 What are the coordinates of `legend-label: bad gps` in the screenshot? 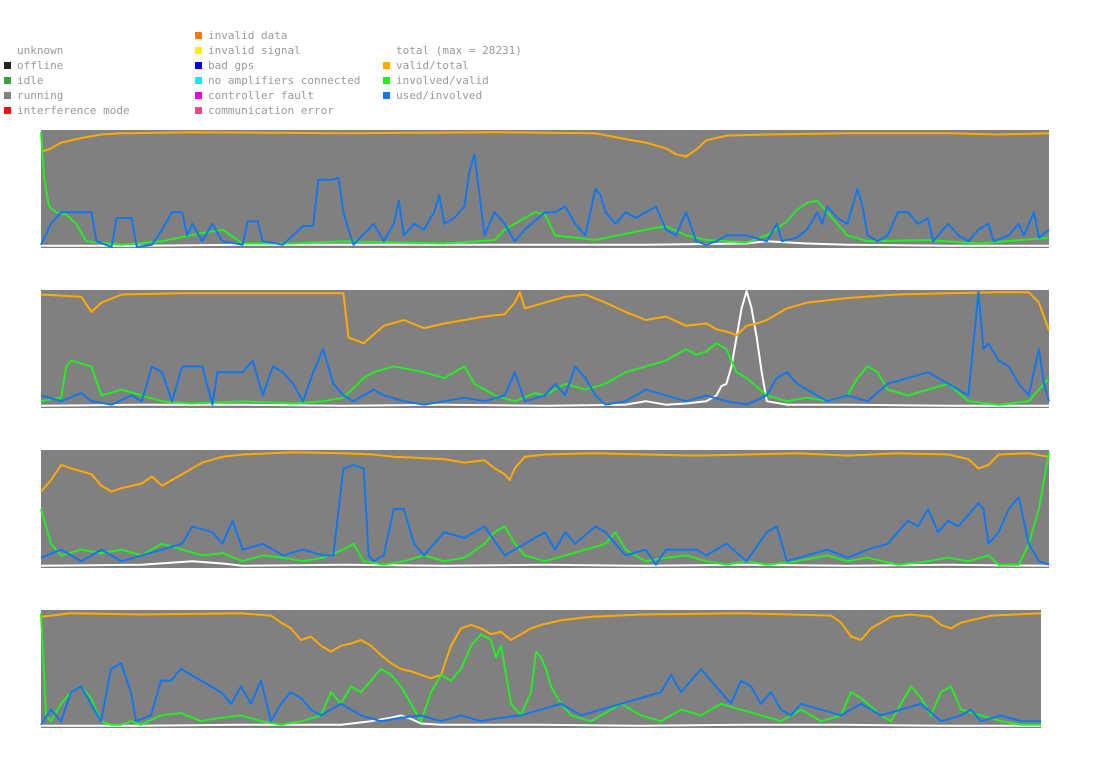 It's located at (231, 65).